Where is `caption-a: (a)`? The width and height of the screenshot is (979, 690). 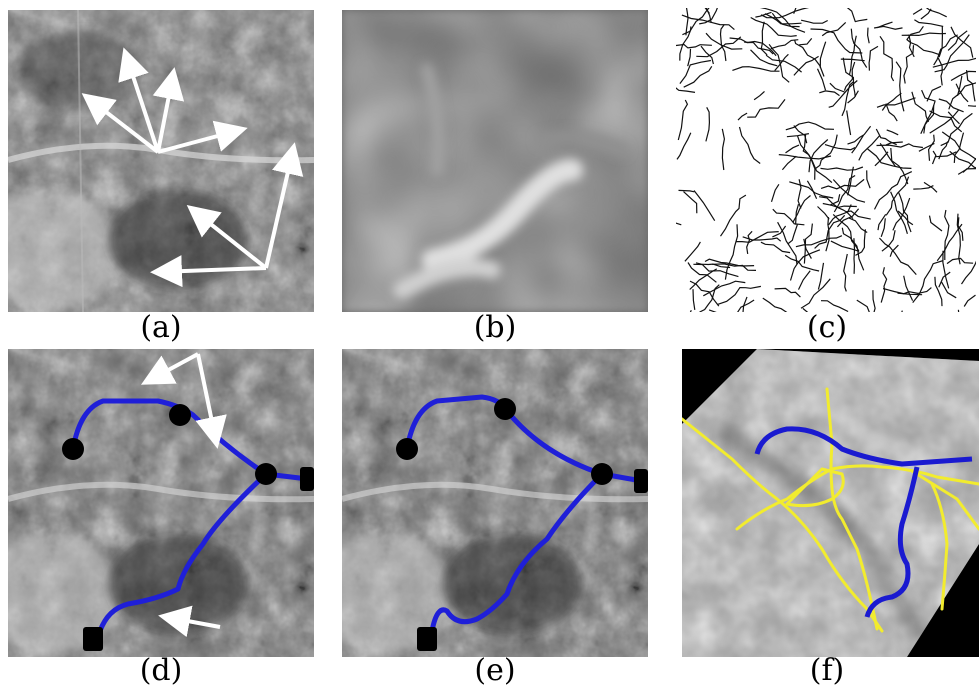
caption-a: (a) is located at coordinates (161, 327).